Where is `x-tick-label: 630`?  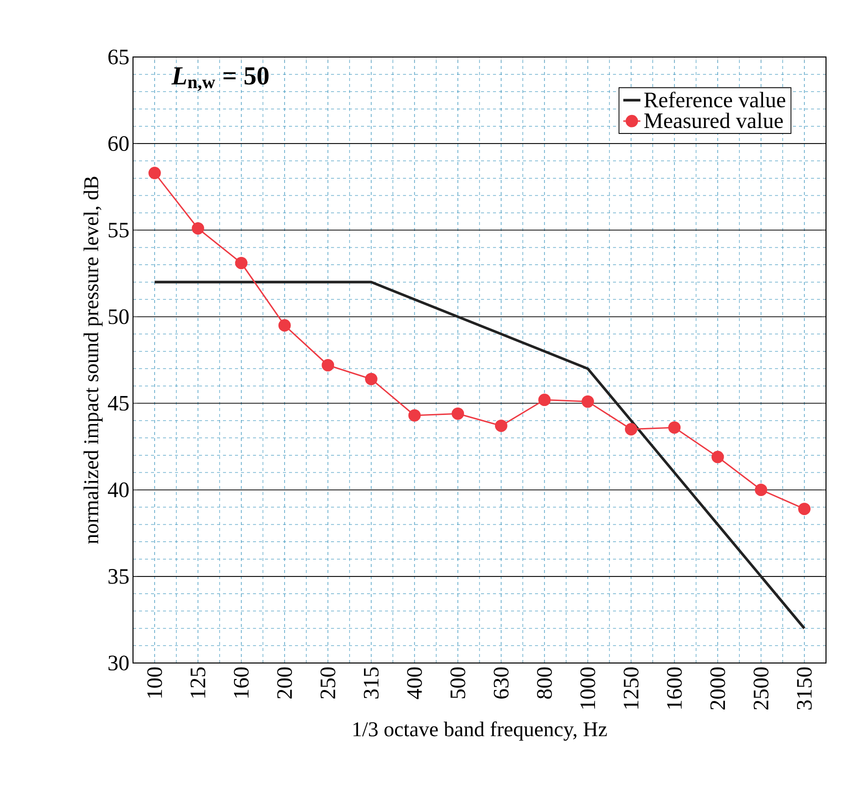
x-tick-label: 630 is located at coordinates (501, 683).